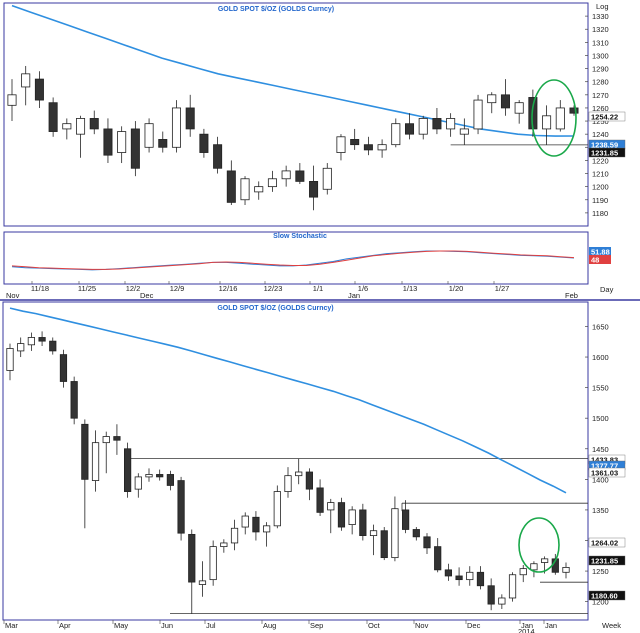 The width and height of the screenshot is (640, 633). Describe the element at coordinates (600, 121) in the screenshot. I see `daily-ytick-label: 1250` at that location.